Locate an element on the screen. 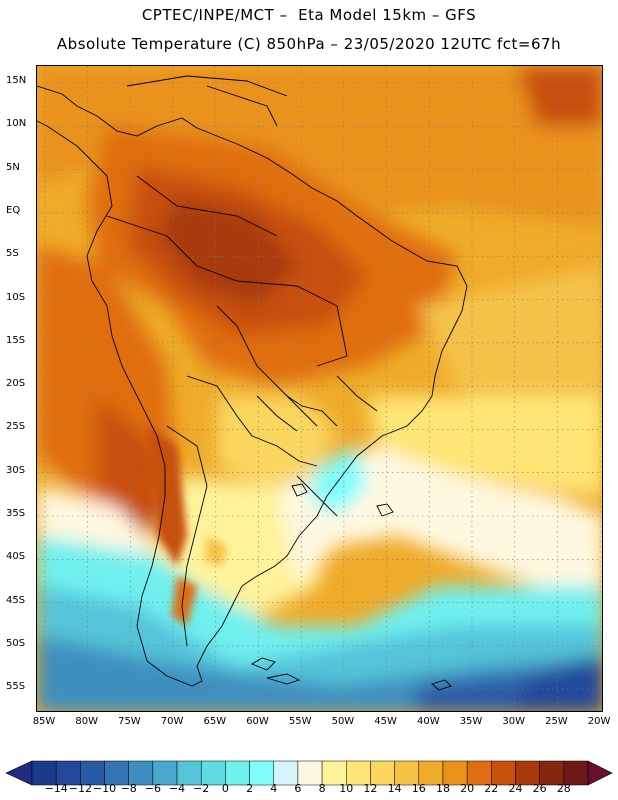 The height and width of the screenshot is (800, 618). colorbar is located at coordinates (309, 773).